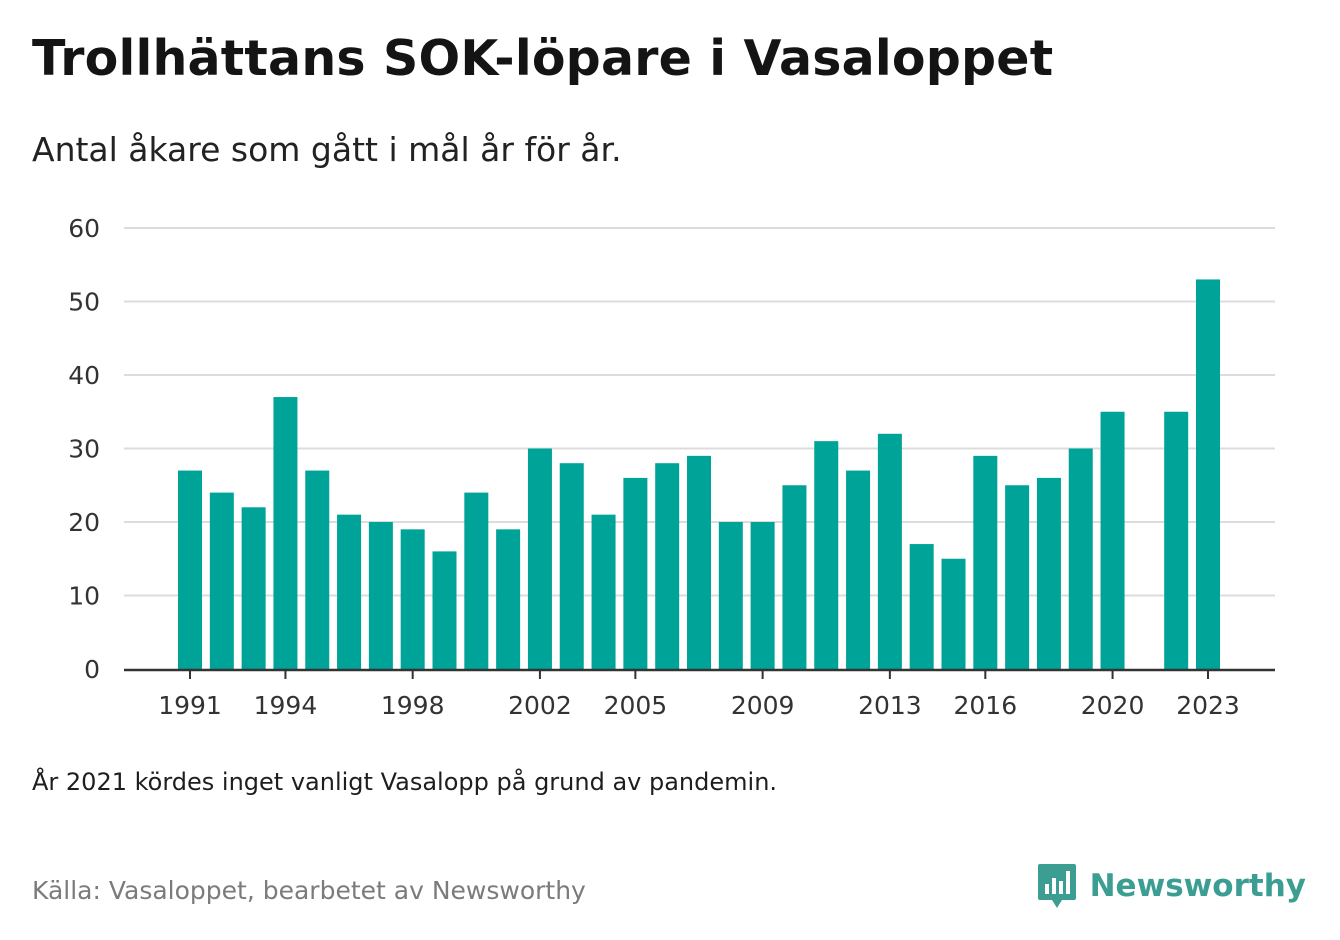 This screenshot has width=1340, height=940. I want to click on x-axis-ticks: 1991 1994 1998 2002 2005 2009 2013 2016 2020 2023, so click(699, 695).